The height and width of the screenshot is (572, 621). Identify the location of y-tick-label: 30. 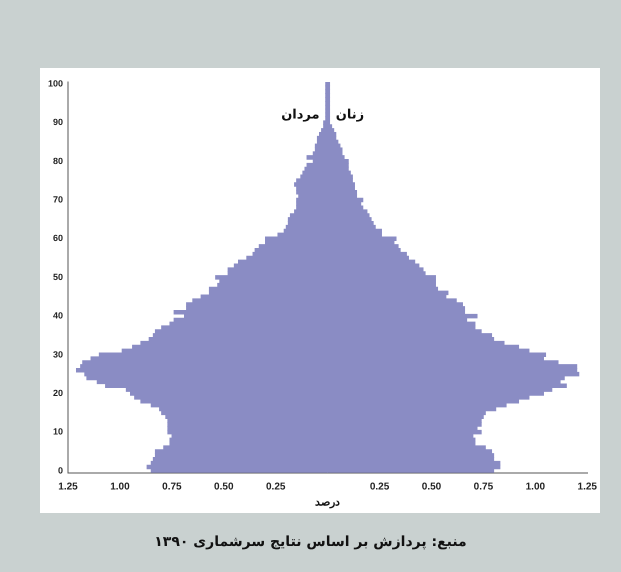
(58, 354).